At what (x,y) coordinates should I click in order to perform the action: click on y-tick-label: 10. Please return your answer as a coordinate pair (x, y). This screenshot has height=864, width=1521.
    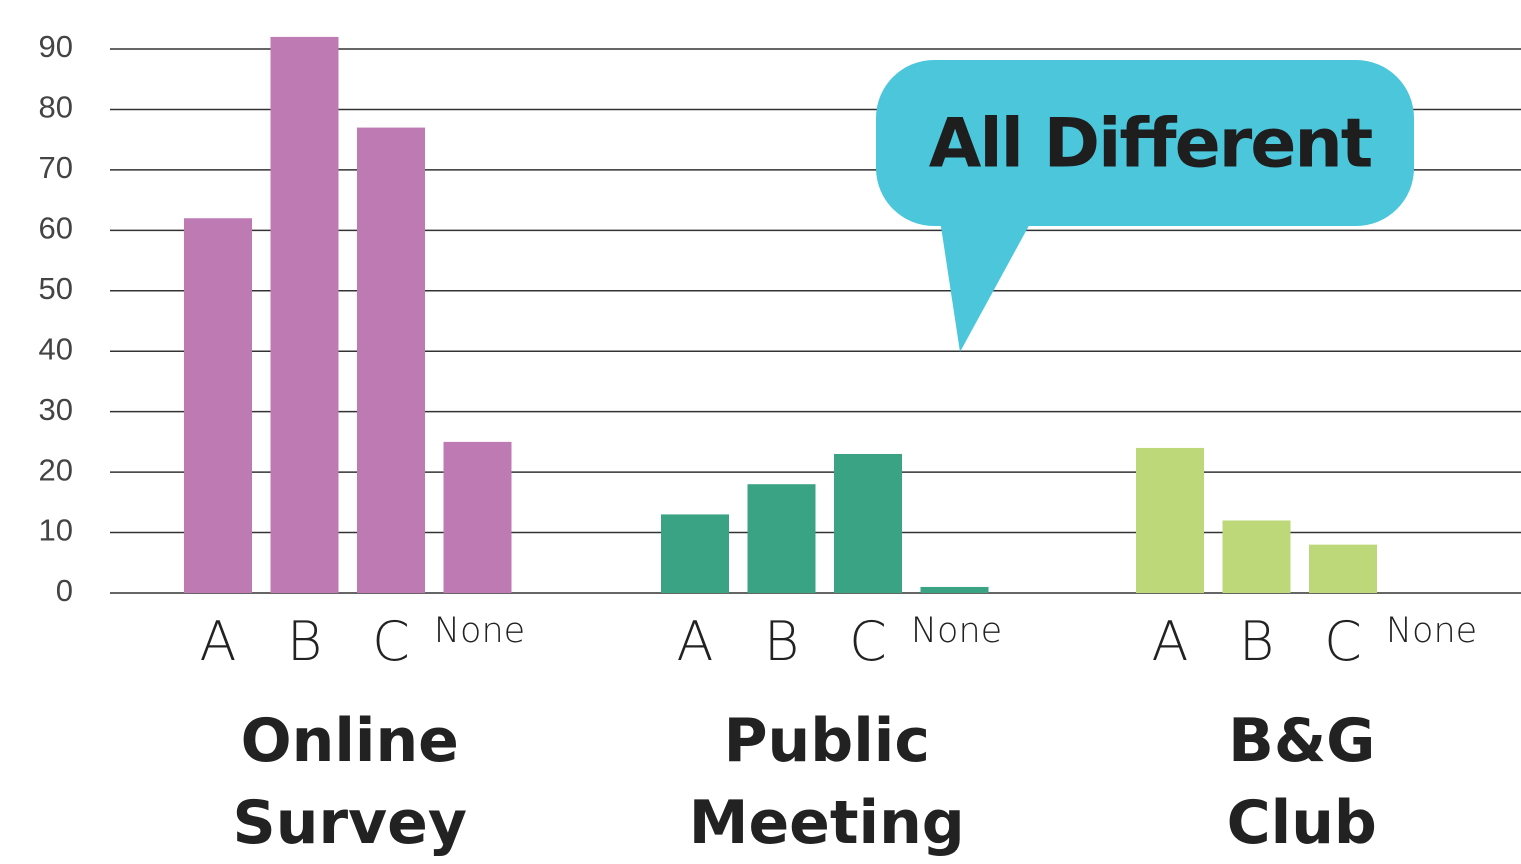
    Looking at the image, I should click on (56, 530).